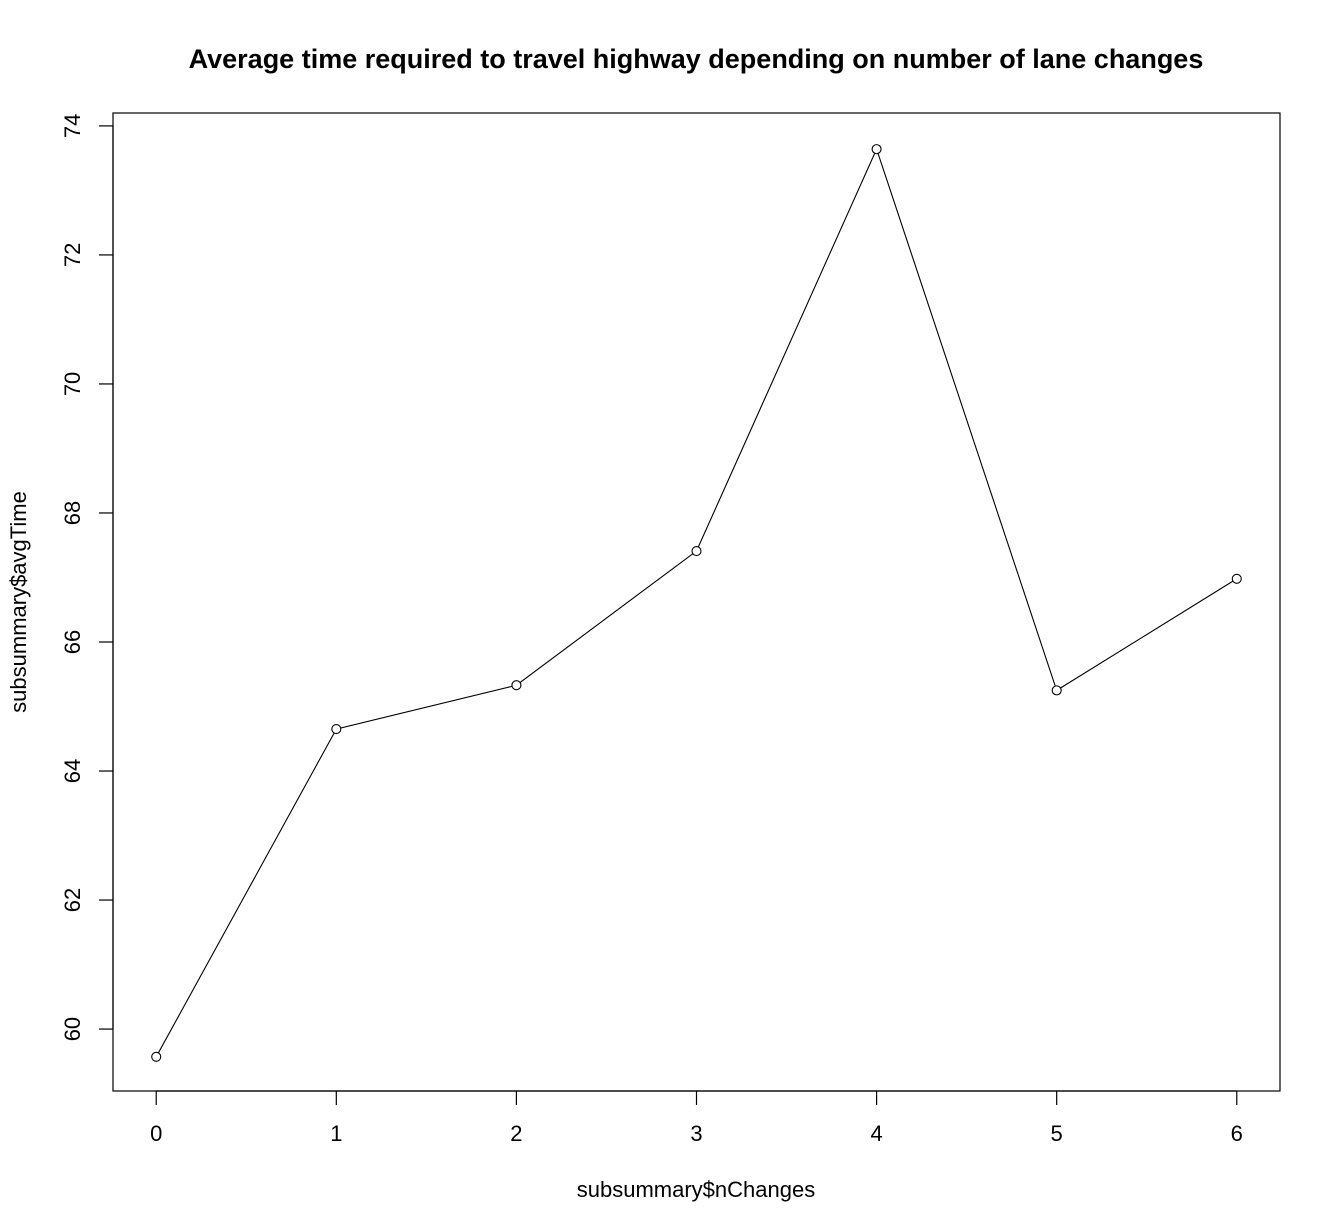  I want to click on x-tick-label: 5, so click(1057, 1133).